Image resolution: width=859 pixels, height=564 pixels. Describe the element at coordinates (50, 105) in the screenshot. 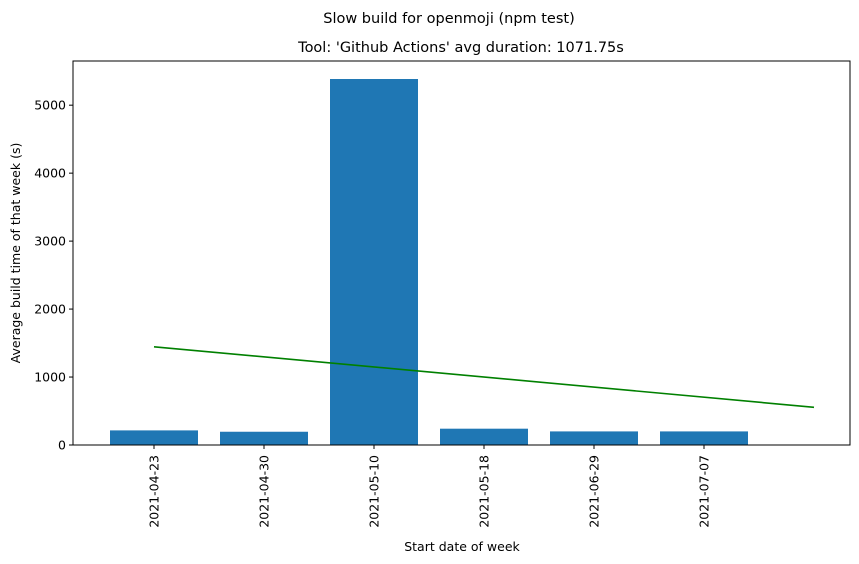

I see `y-tick-label-5000: 5000` at that location.